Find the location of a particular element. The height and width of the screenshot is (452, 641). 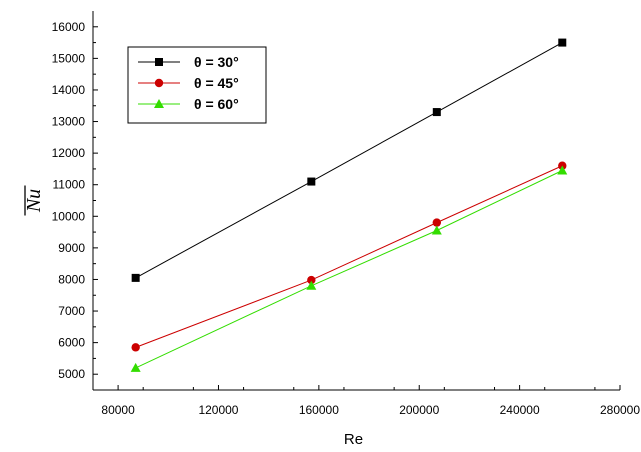

y-tick-label: 11000 is located at coordinates (69, 185).